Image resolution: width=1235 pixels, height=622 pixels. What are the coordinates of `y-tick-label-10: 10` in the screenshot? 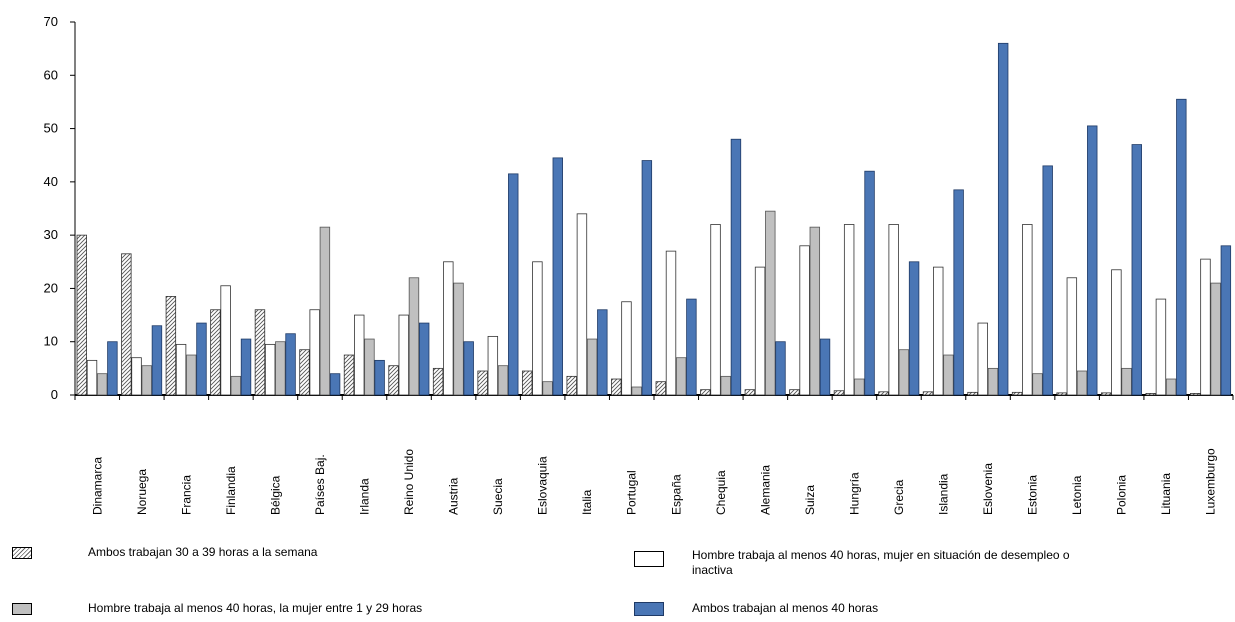 It's located at (51, 341).